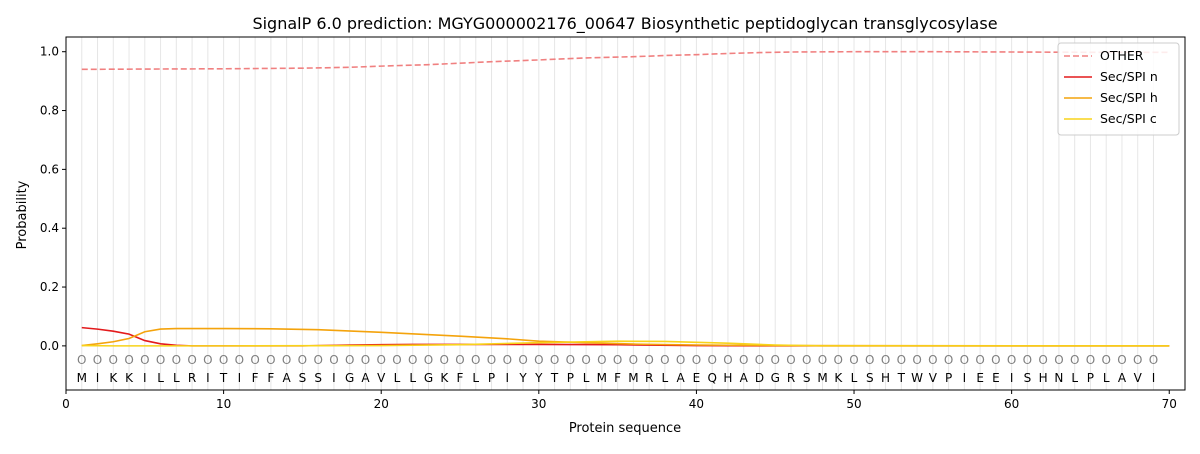 This screenshot has height=454, width=1200. I want to click on legend: OTHER Sec/SPI n Sec/SPI h Sec/SPI c, so click(1118, 89).